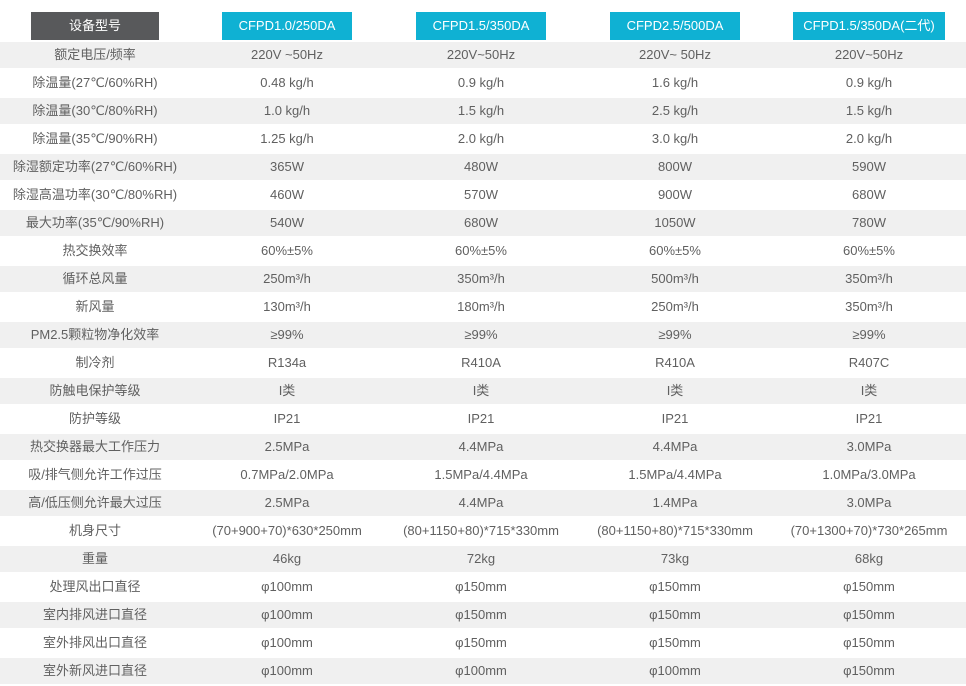 Image resolution: width=966 pixels, height=686 pixels. I want to click on table-row: 防护等级 IP21 IP21 IP21 IP21, so click(483, 420).